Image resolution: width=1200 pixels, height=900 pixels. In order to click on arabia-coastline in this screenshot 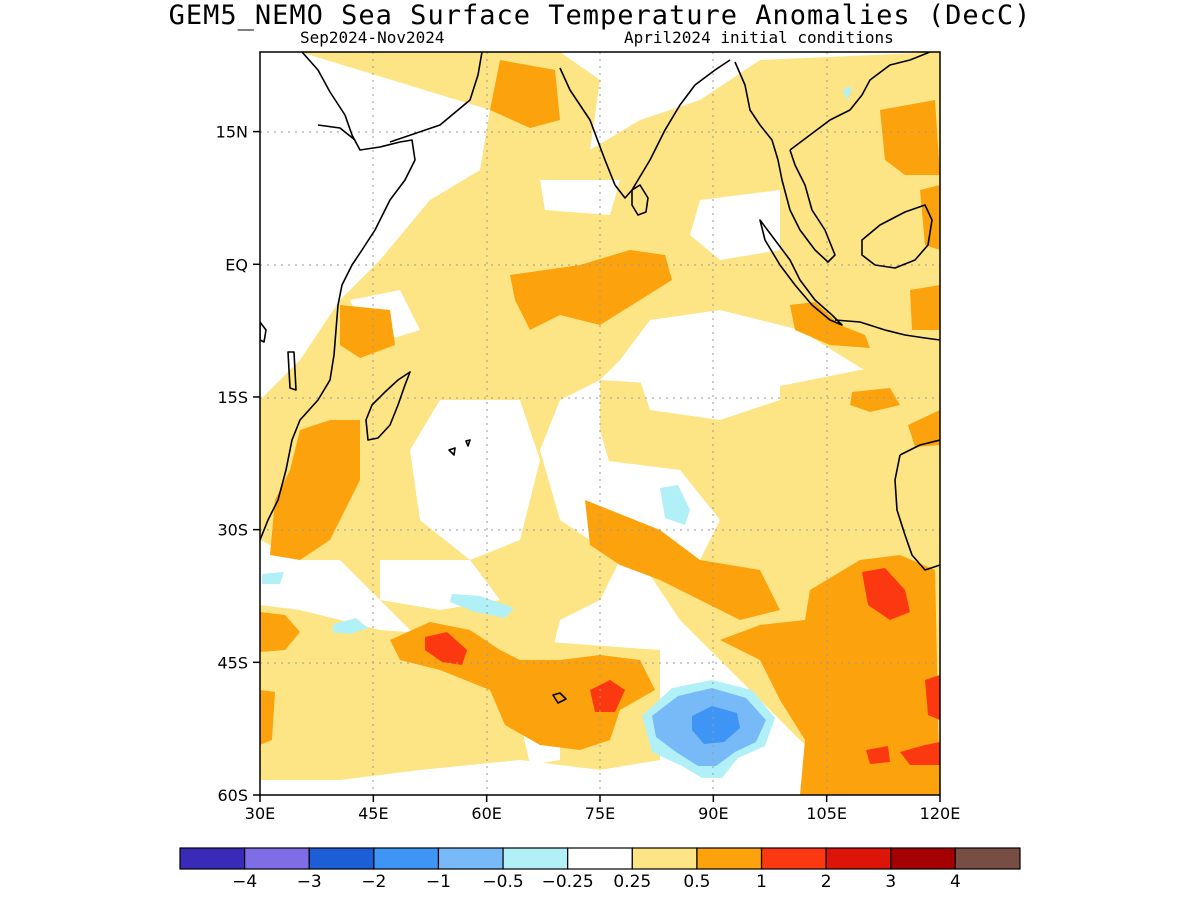, I will do `click(436, 97)`.